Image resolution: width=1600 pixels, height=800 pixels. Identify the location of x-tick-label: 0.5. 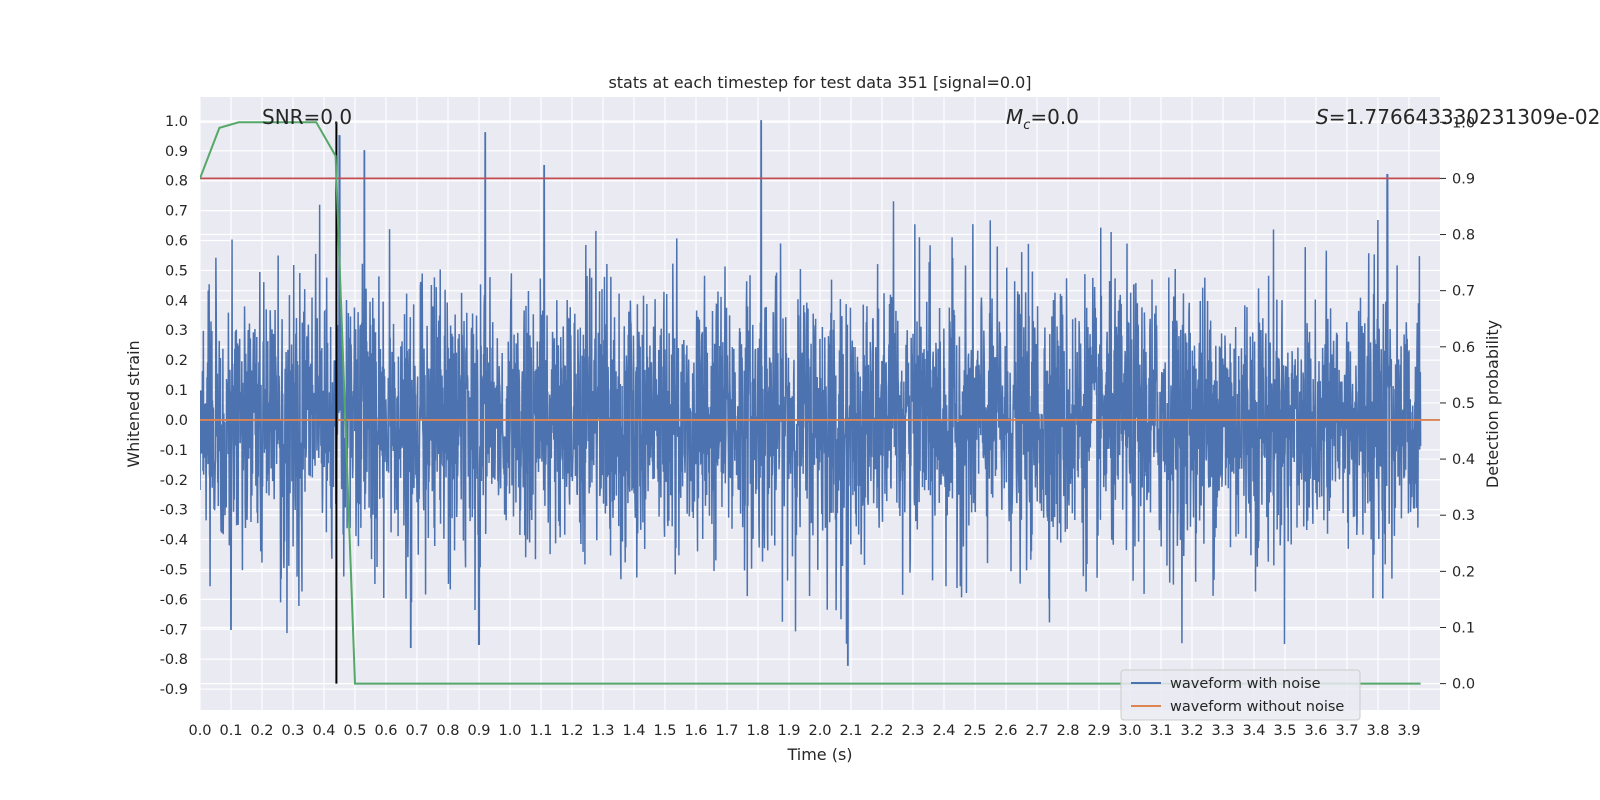
(354, 731).